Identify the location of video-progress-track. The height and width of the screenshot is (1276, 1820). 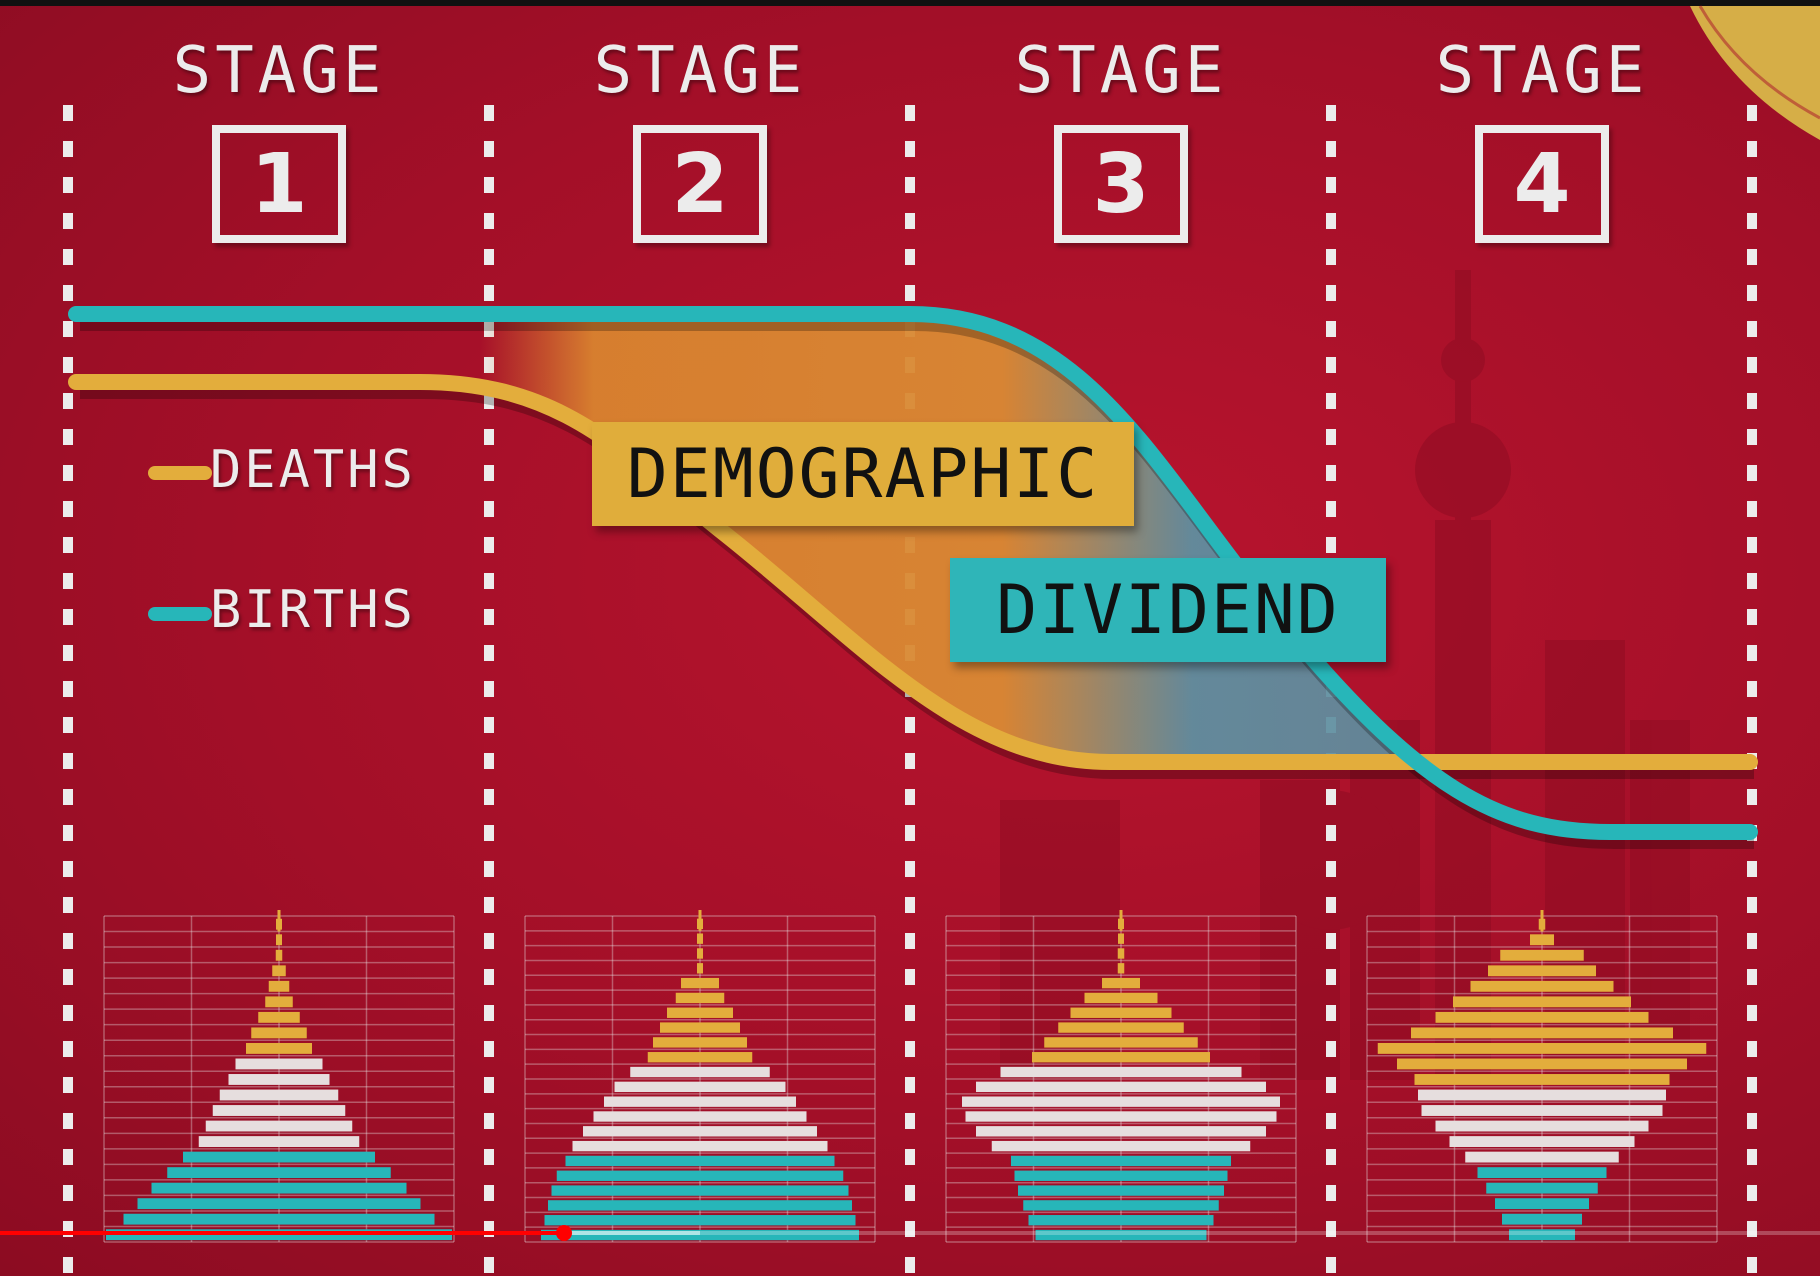
(910, 1233).